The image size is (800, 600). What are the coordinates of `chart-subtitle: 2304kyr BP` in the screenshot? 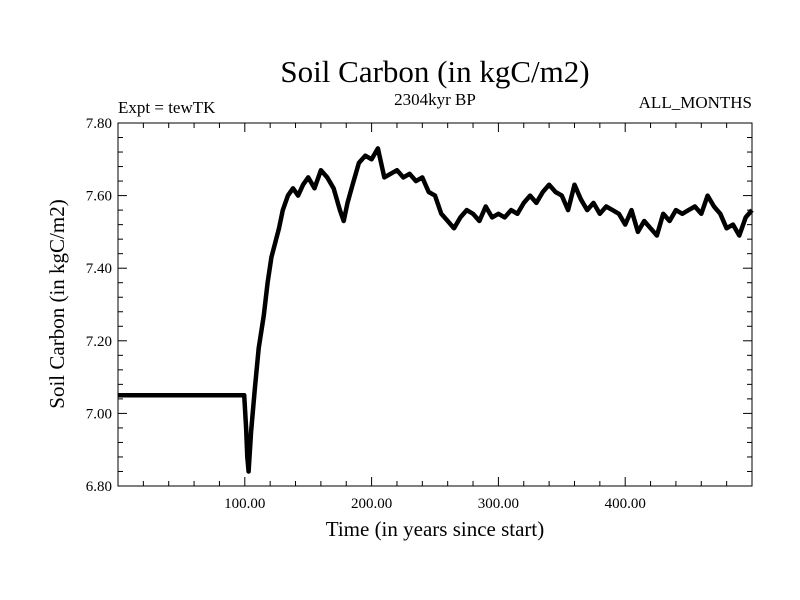 It's located at (435, 99).